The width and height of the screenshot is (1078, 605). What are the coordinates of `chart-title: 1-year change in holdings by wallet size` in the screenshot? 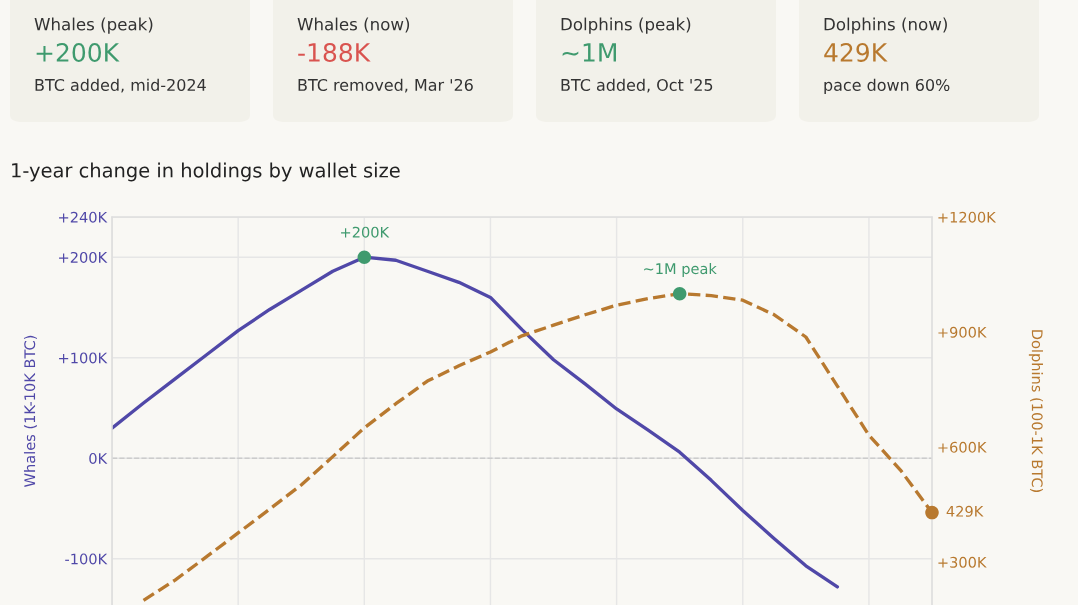 It's located at (206, 172).